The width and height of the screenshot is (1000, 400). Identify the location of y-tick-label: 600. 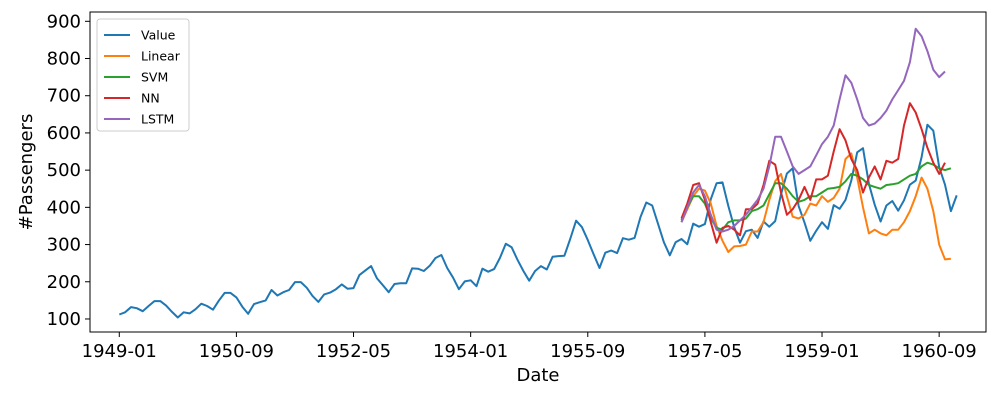
(64, 133).